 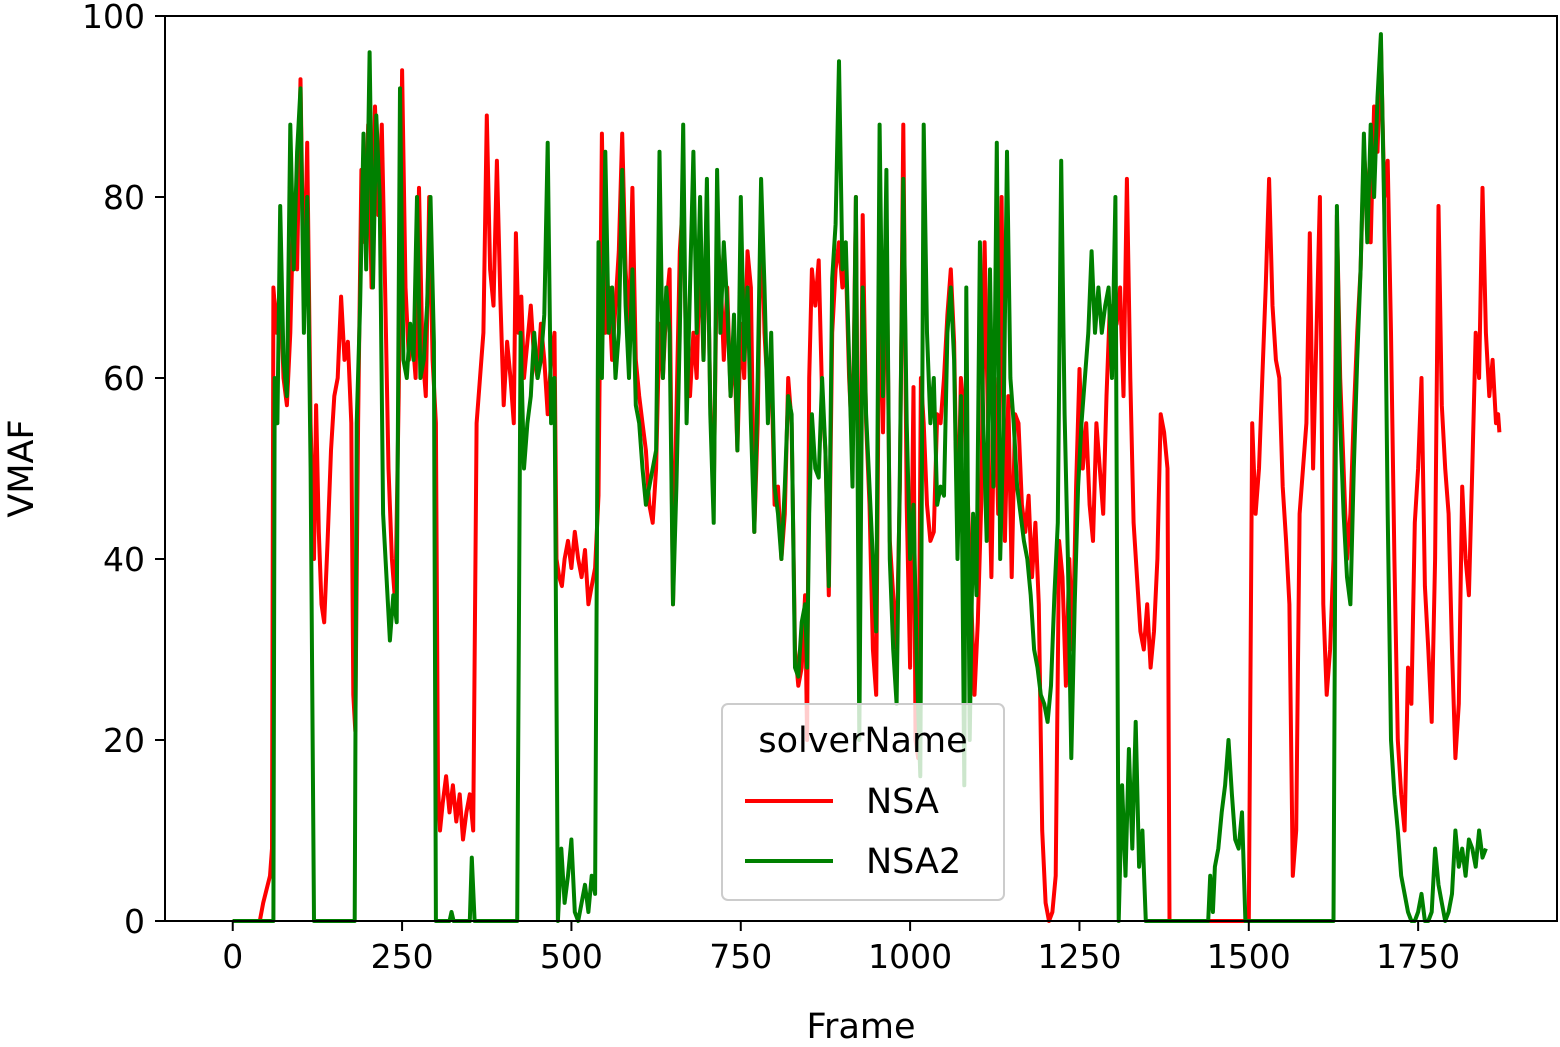 I want to click on legend-title: solverName, so click(x=862, y=741).